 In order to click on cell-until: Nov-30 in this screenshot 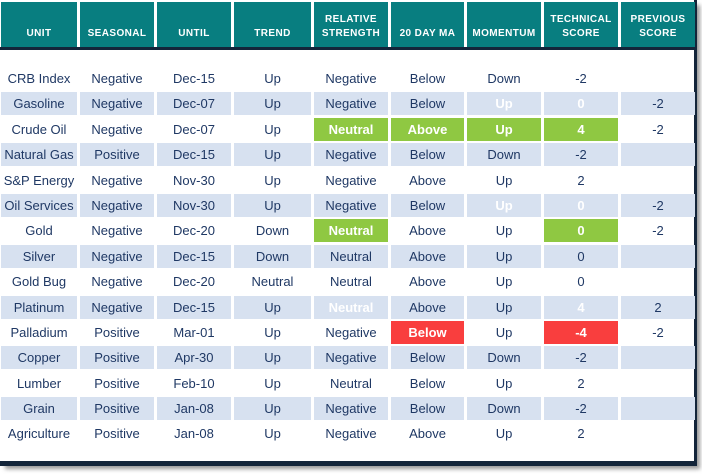, I will do `click(194, 205)`.